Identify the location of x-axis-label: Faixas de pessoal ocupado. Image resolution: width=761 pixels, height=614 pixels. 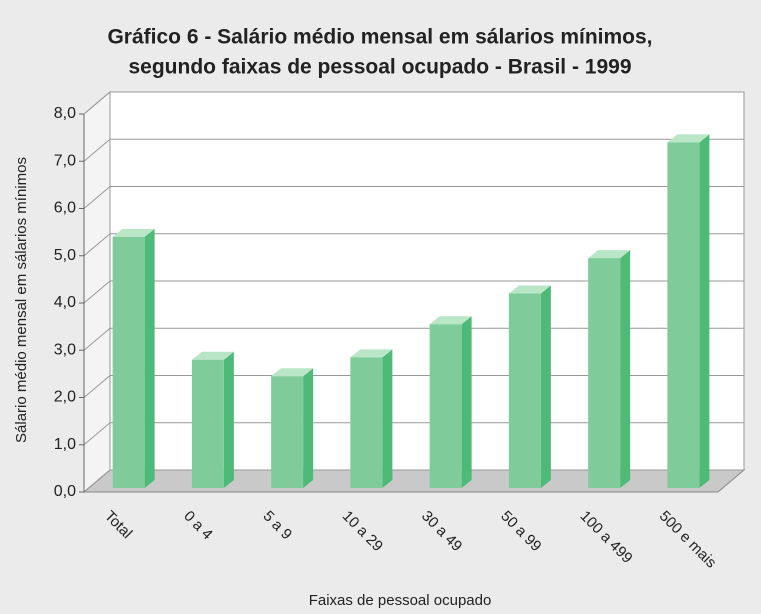
(400, 600).